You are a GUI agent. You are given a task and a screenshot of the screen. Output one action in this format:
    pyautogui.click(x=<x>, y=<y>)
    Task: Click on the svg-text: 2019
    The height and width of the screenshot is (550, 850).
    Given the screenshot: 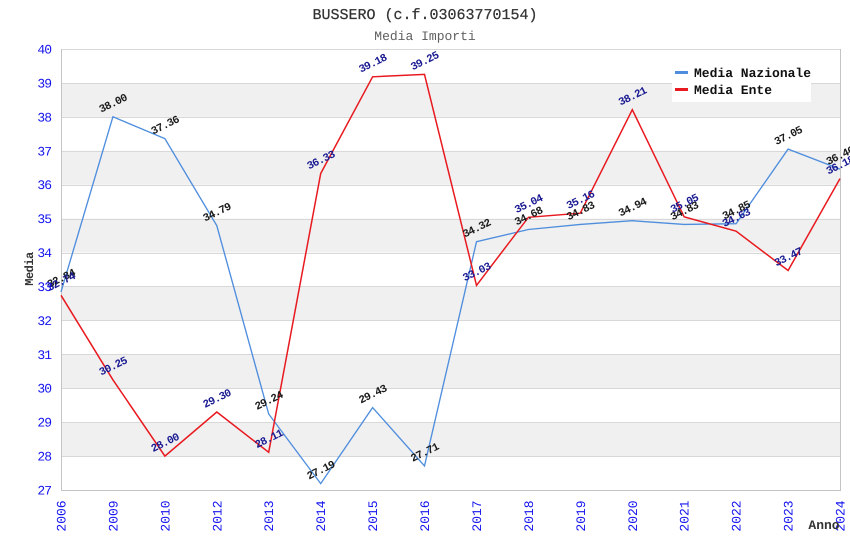 What is the action you would take?
    pyautogui.click(x=581, y=515)
    